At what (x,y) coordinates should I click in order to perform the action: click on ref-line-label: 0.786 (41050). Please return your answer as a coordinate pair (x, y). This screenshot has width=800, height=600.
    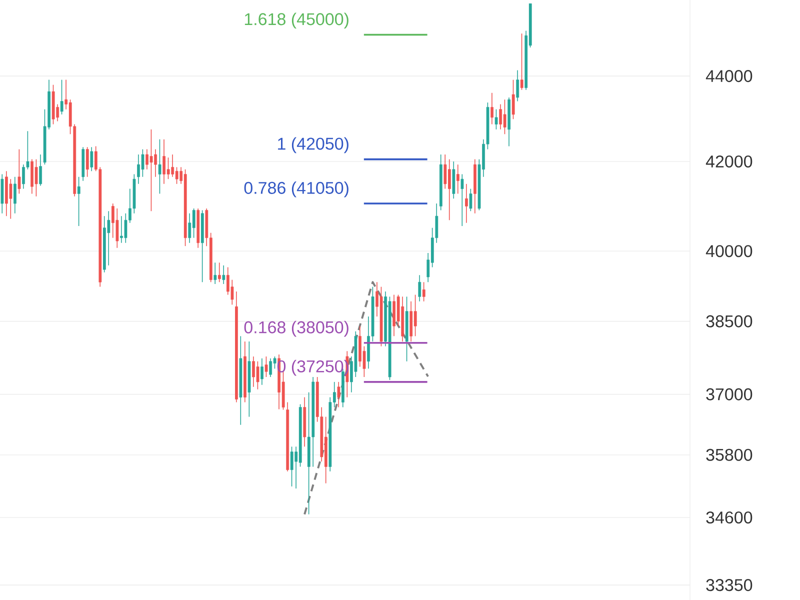
    Looking at the image, I should click on (296, 189).